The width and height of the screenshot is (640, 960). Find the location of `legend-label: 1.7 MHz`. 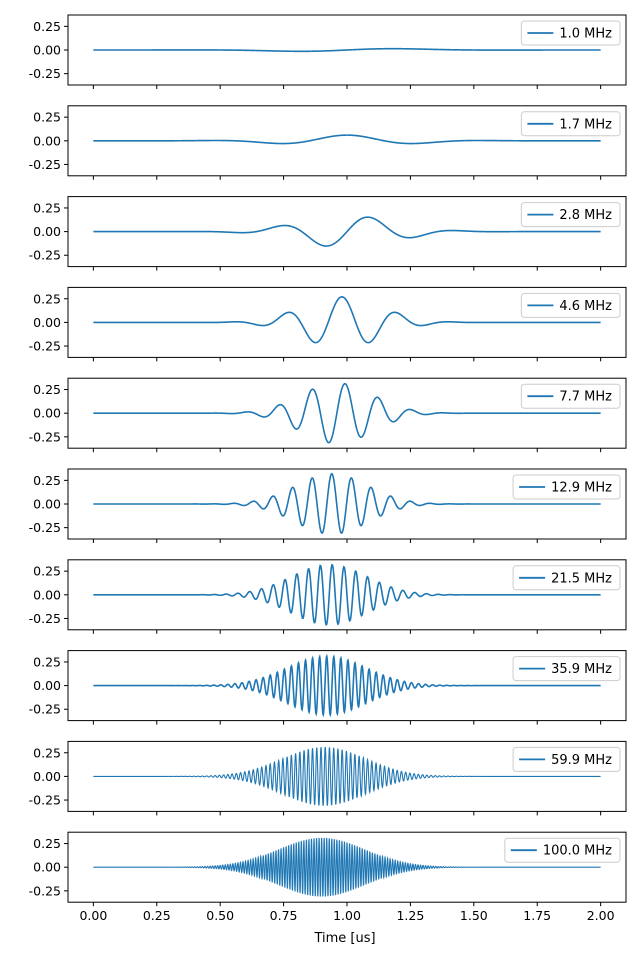

legend-label: 1.7 MHz is located at coordinates (585, 124).